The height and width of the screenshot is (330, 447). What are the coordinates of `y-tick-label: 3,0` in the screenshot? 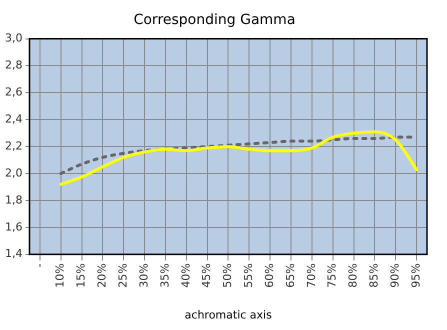 It's located at (13, 38).